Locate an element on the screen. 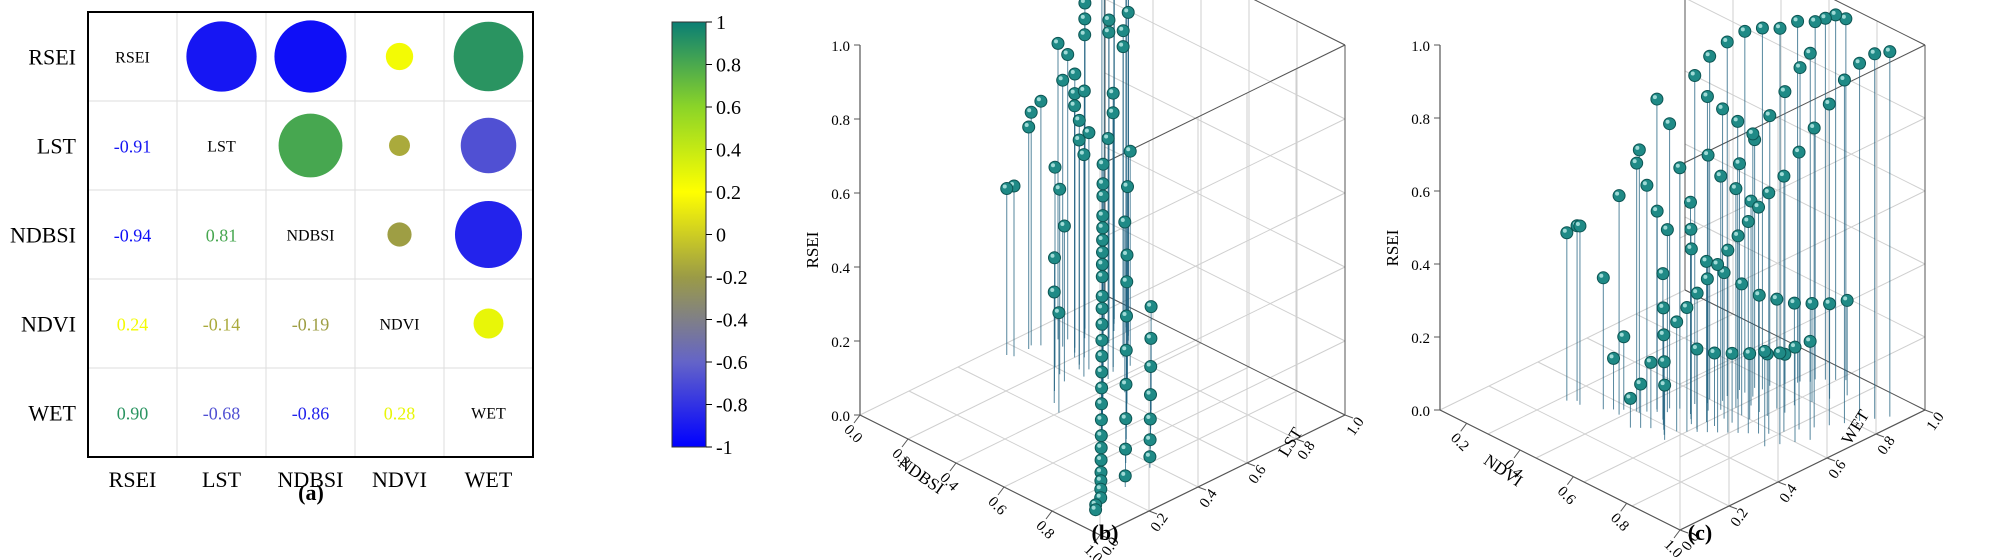 Image resolution: width=2000 pixels, height=560 pixels. correlation-value: 0.24 is located at coordinates (133, 325).